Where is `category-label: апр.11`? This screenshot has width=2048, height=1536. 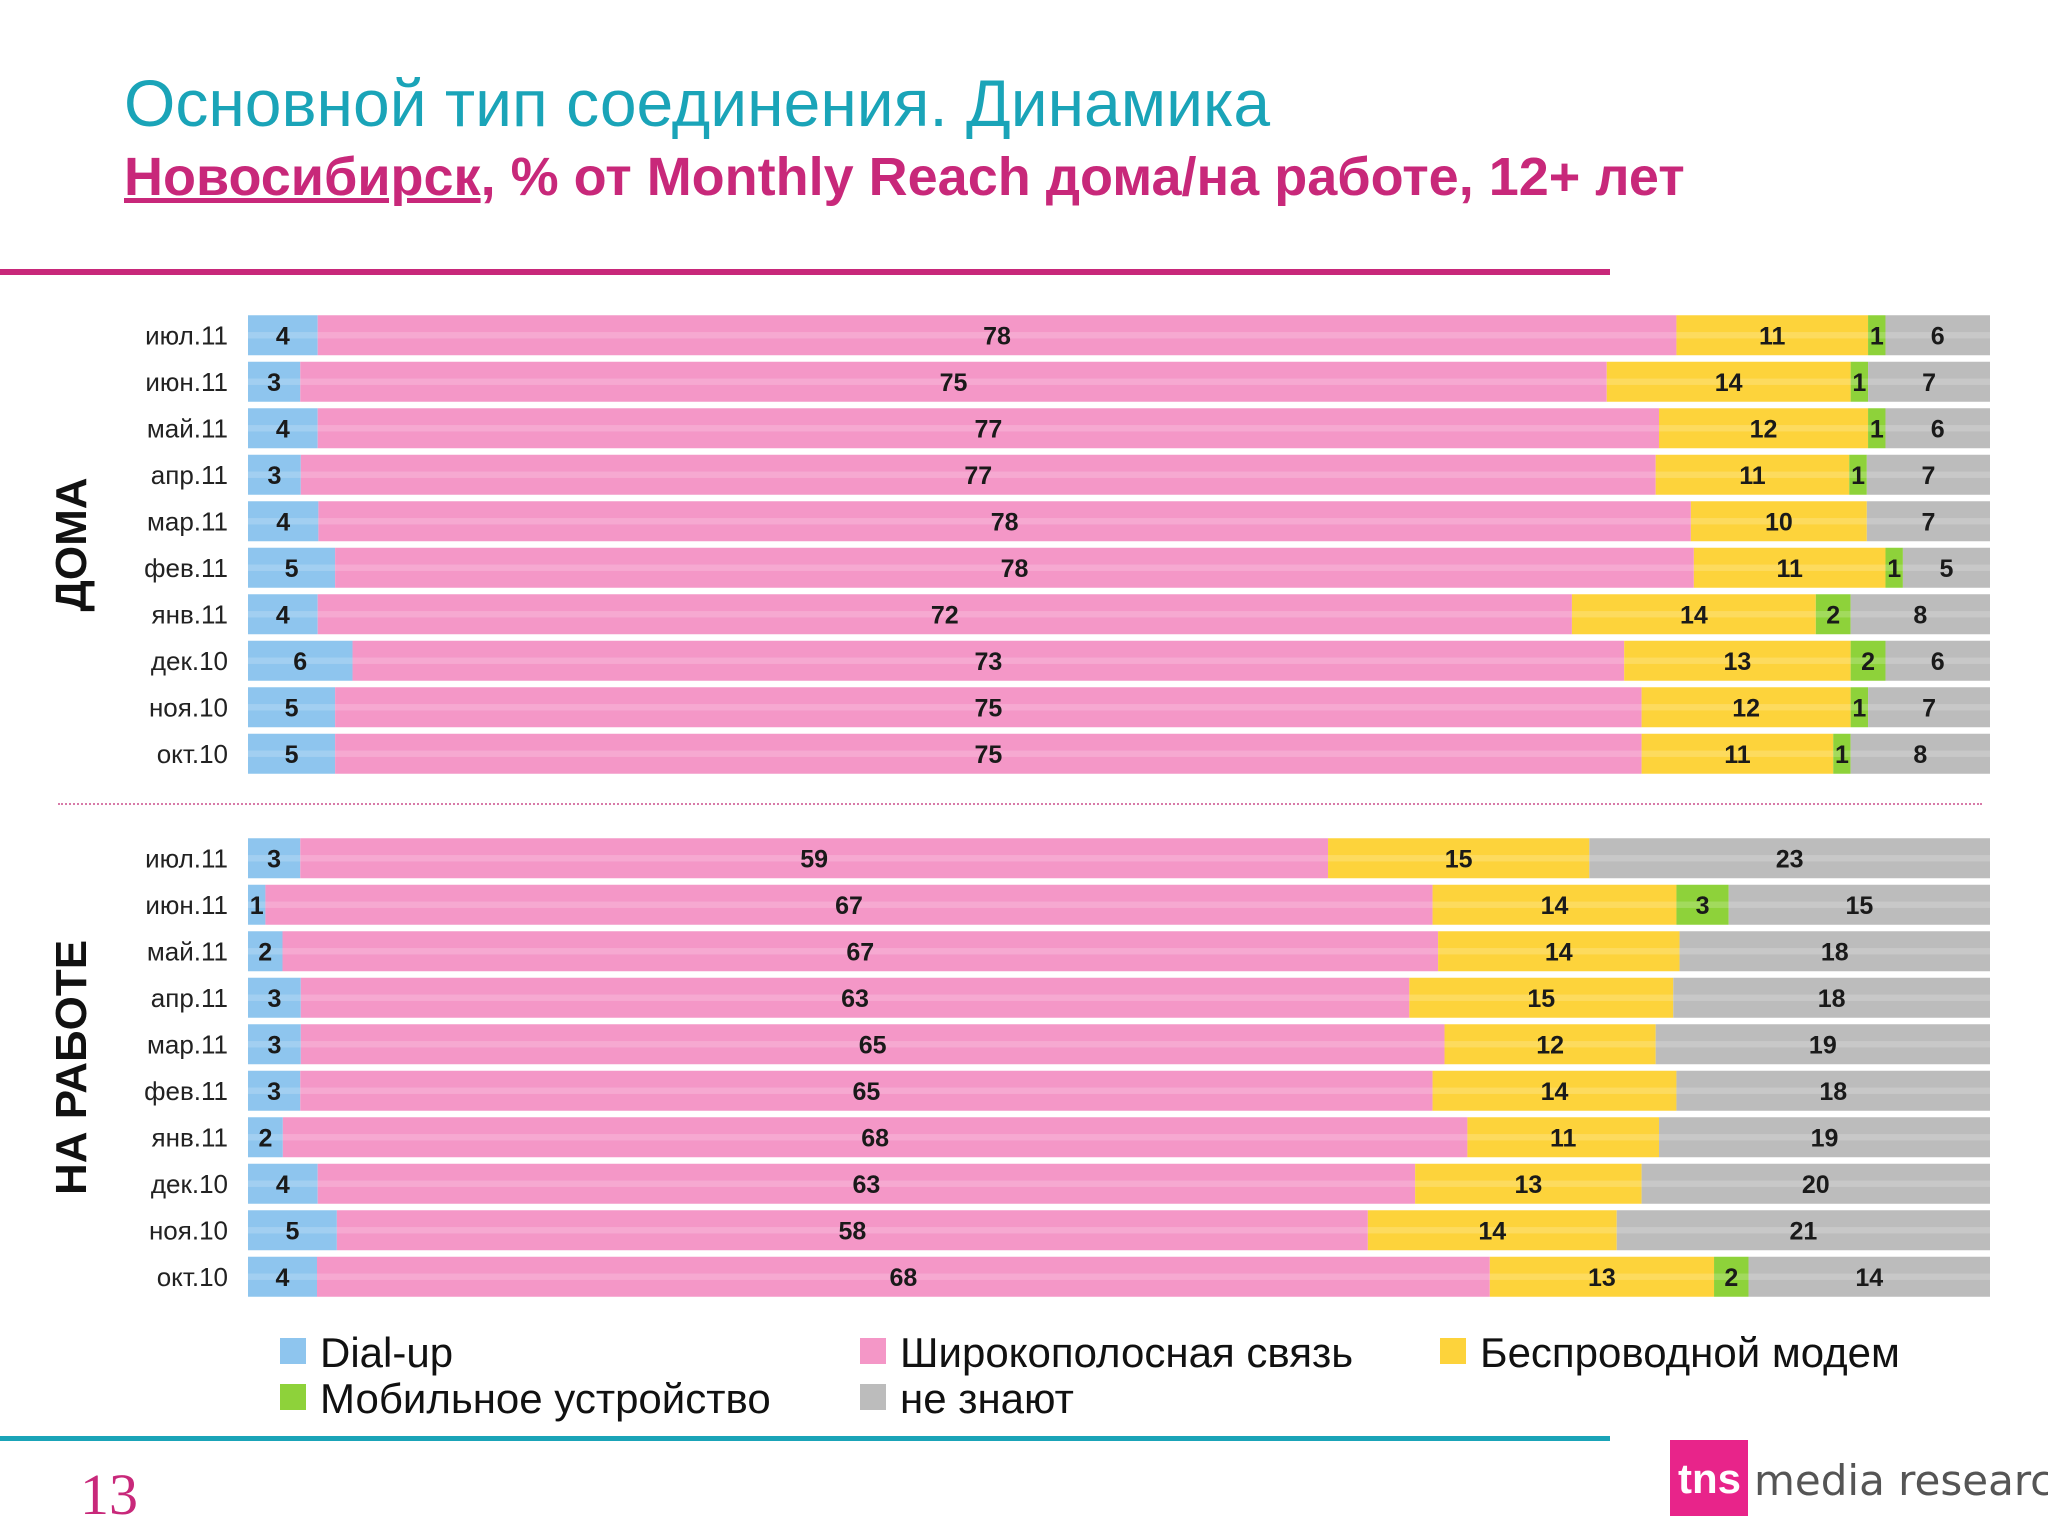 category-label: апр.11 is located at coordinates (189, 475).